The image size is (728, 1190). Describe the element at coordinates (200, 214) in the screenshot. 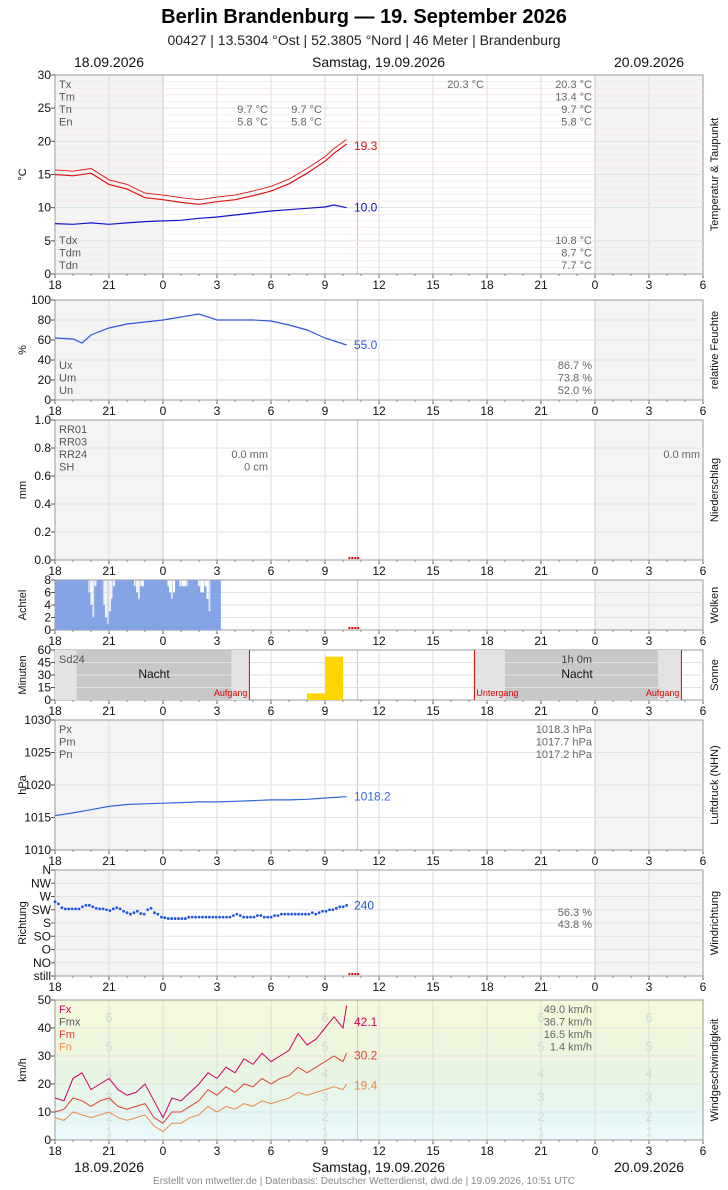

I see `dewpoint-line` at that location.